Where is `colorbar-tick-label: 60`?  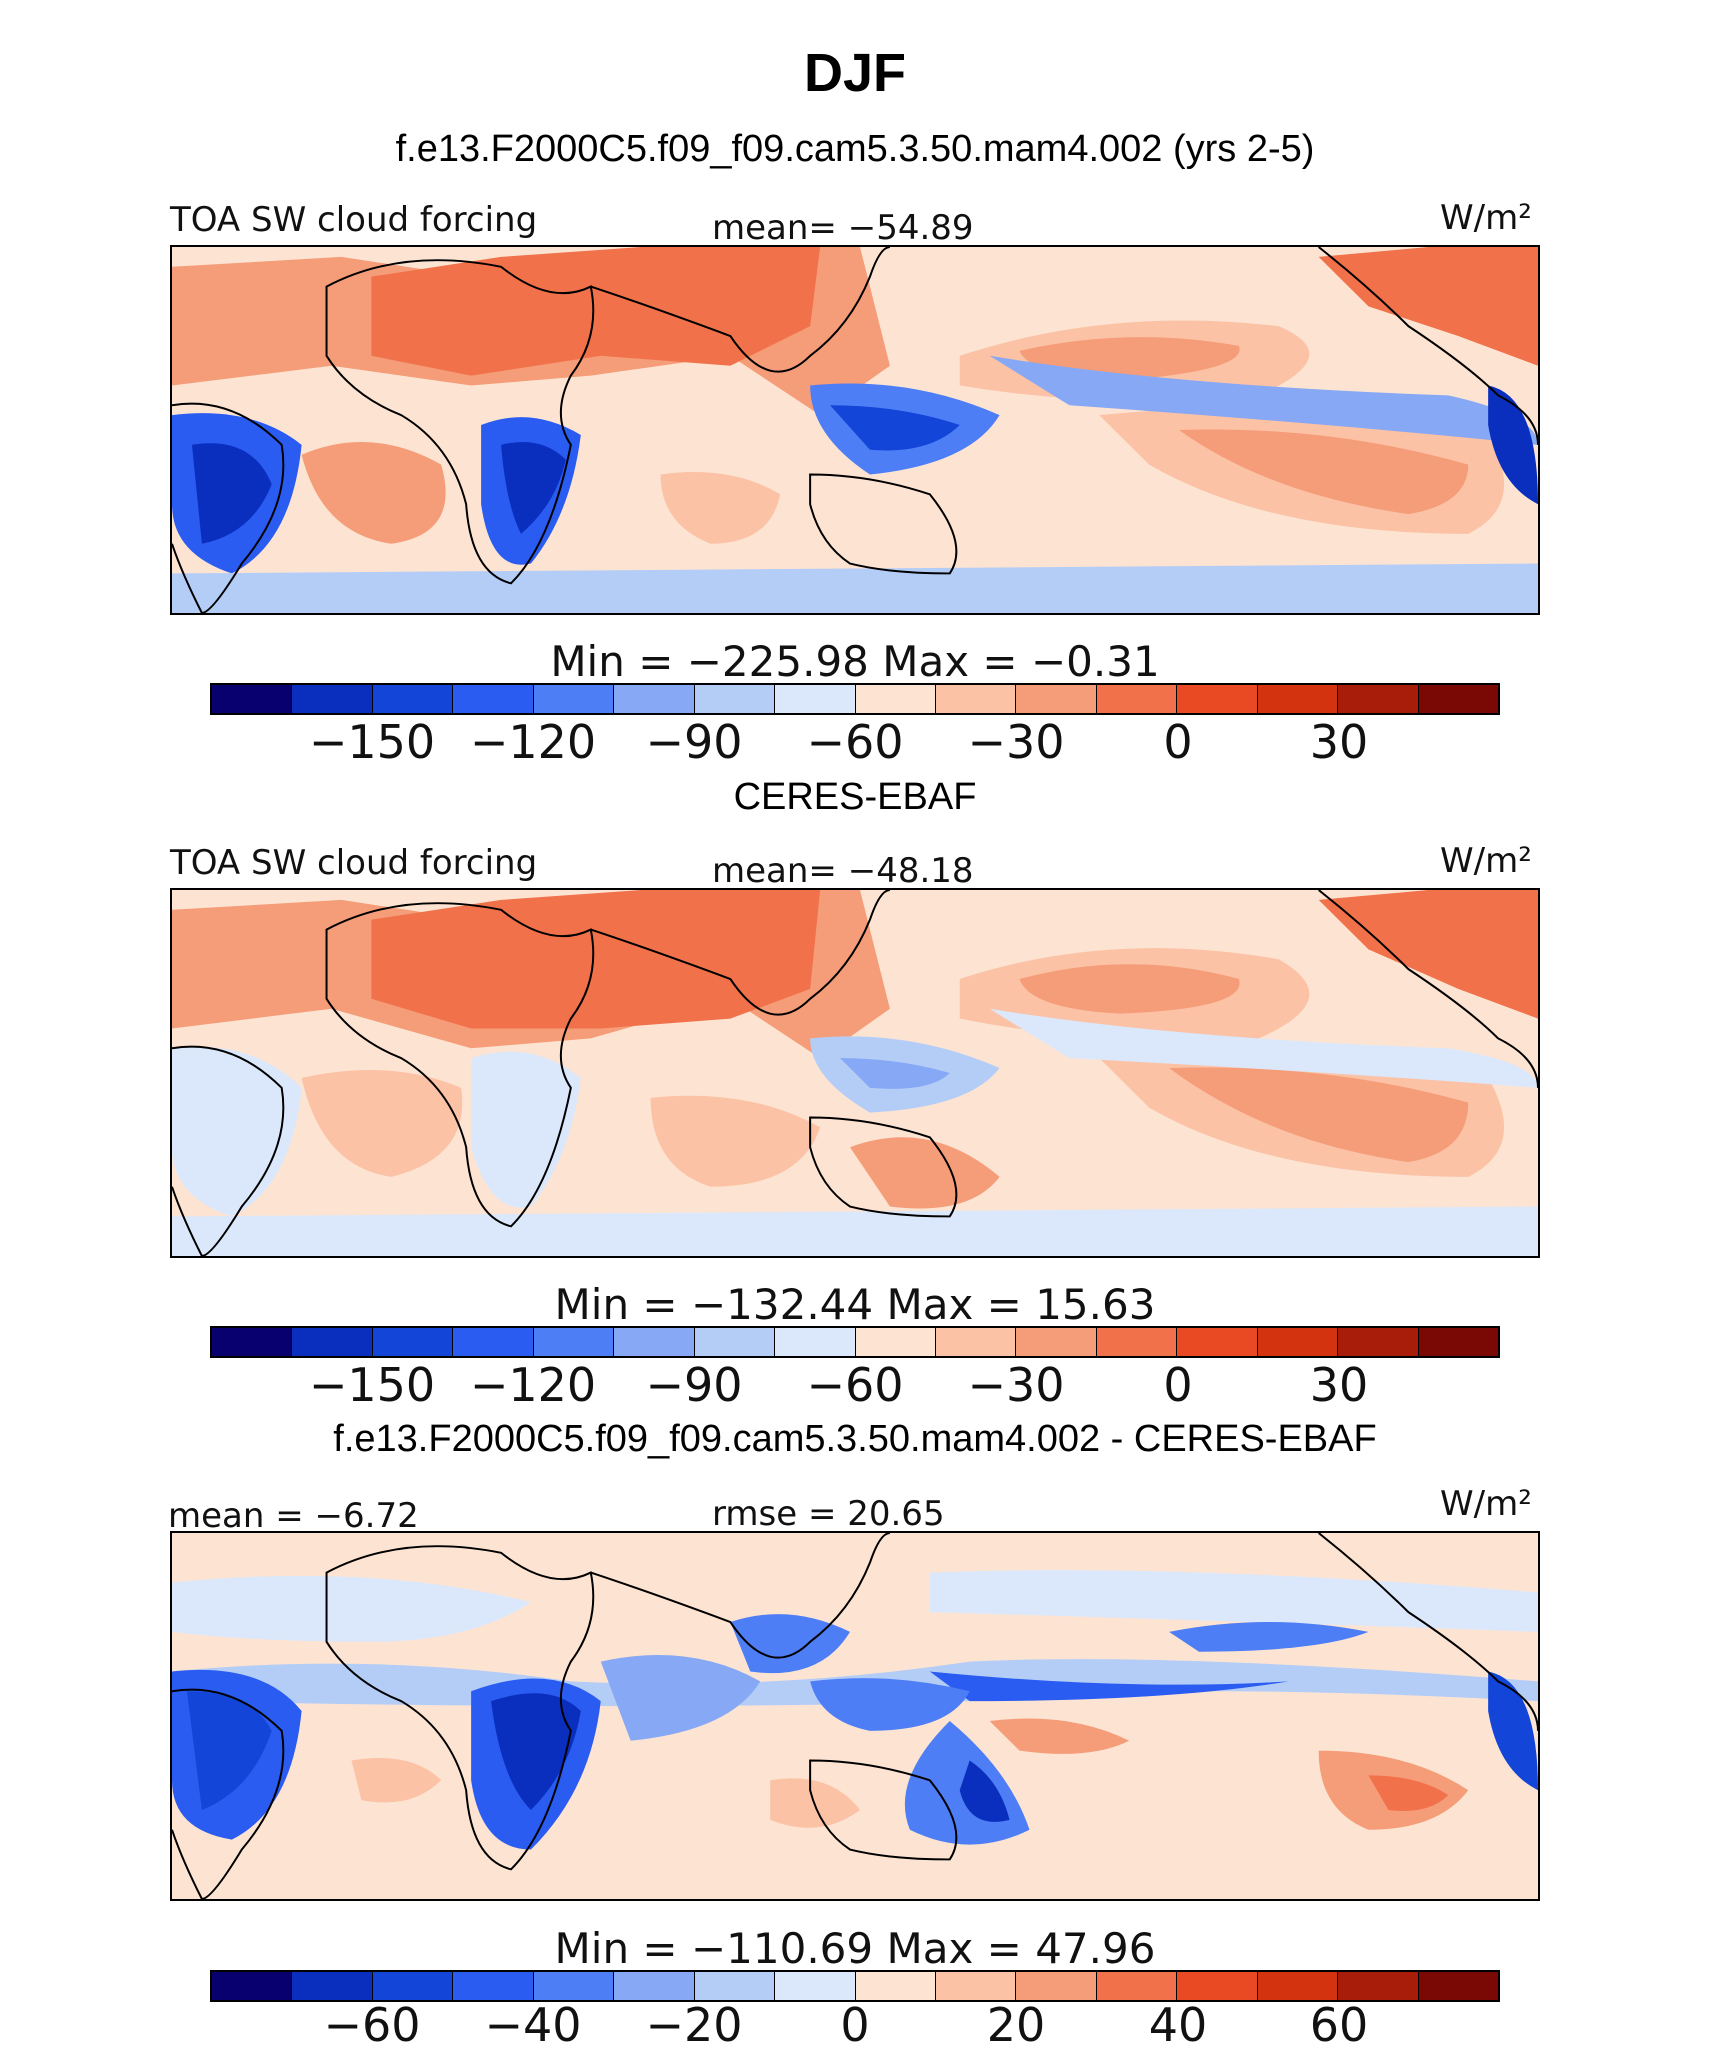
colorbar-tick-label: 60 is located at coordinates (1339, 2025).